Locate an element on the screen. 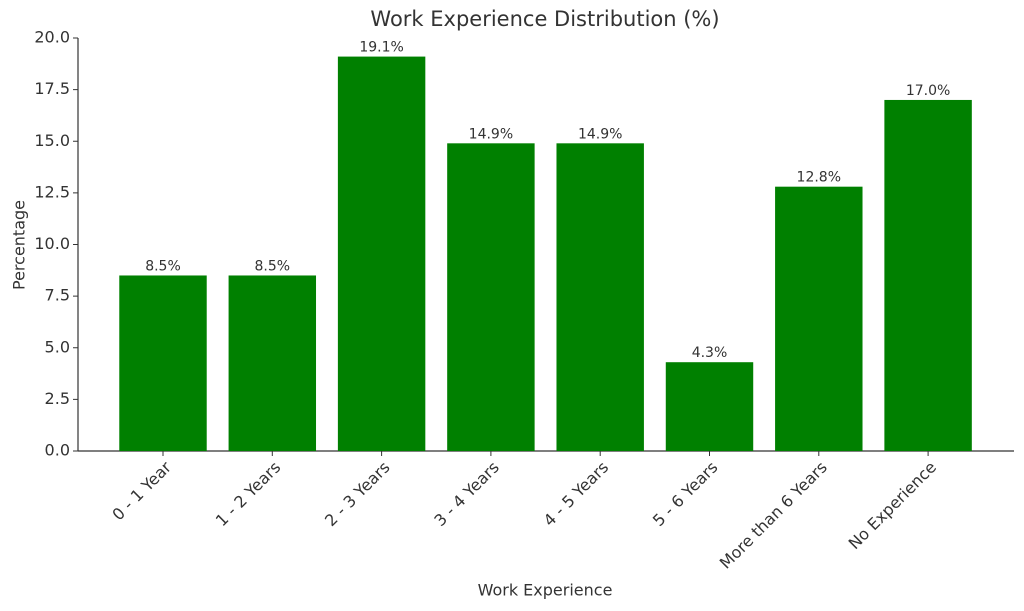  x-tick-label: 1 - 2 Years is located at coordinates (248, 494).